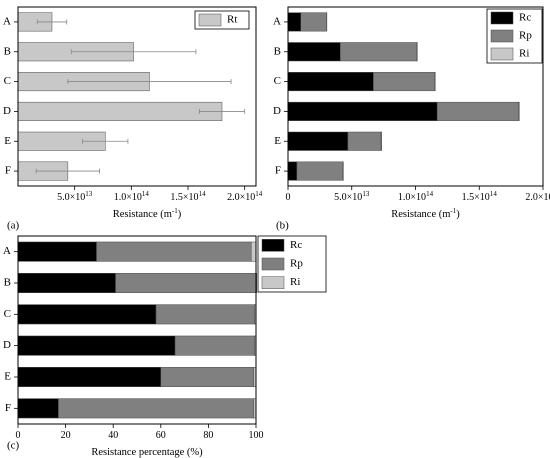 This screenshot has height=458, width=550. Describe the element at coordinates (96, 345) in the screenshot. I see `bar-c-D-Rc` at that location.